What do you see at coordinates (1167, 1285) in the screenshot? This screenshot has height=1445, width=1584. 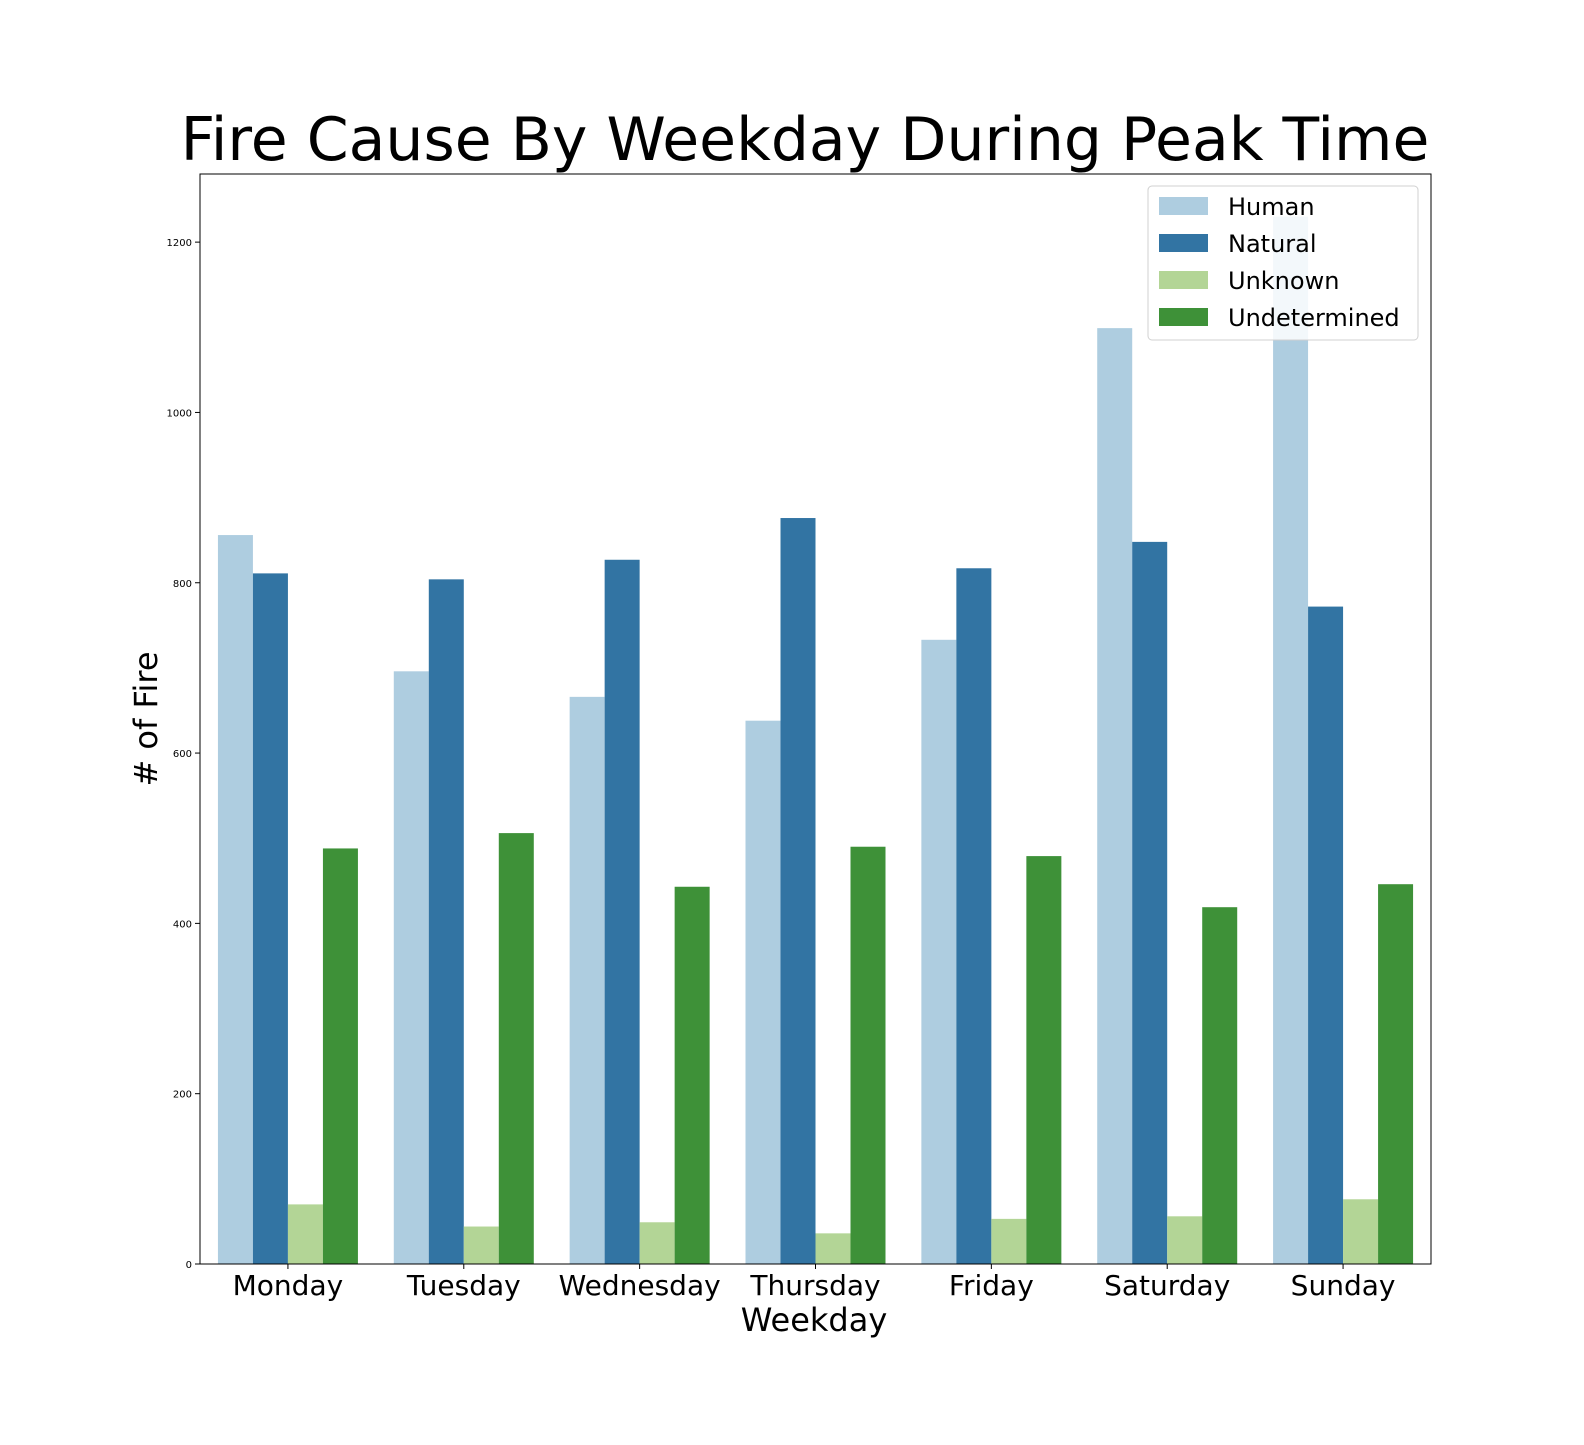 I see `x-tick-label-saturday: Saturday` at bounding box center [1167, 1285].